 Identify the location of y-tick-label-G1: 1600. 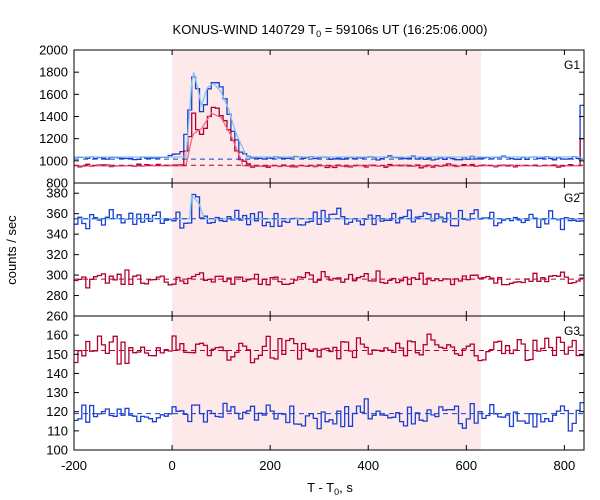
(53, 94).